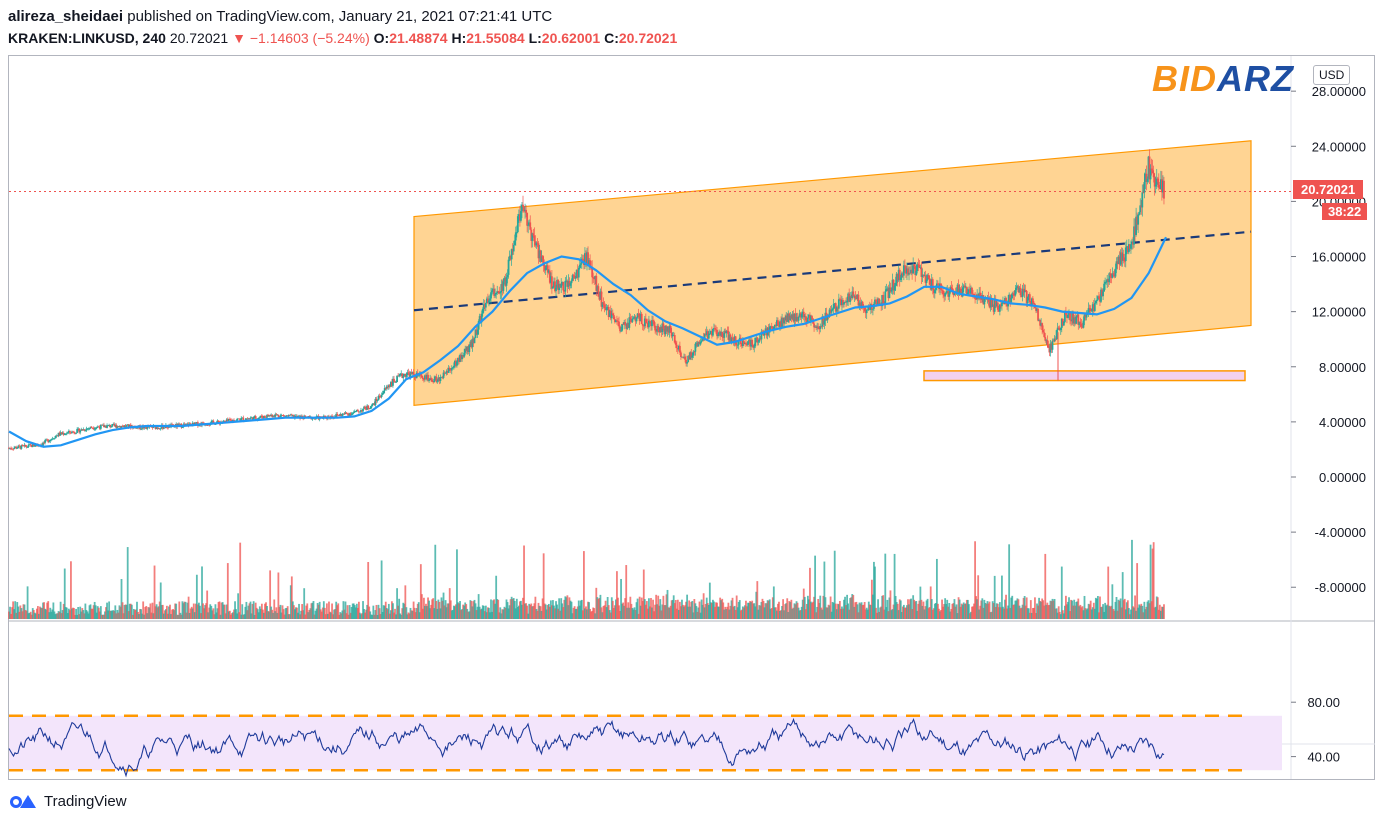 Image resolution: width=1383 pixels, height=826 pixels. I want to click on footer: TradingView, so click(67, 801).